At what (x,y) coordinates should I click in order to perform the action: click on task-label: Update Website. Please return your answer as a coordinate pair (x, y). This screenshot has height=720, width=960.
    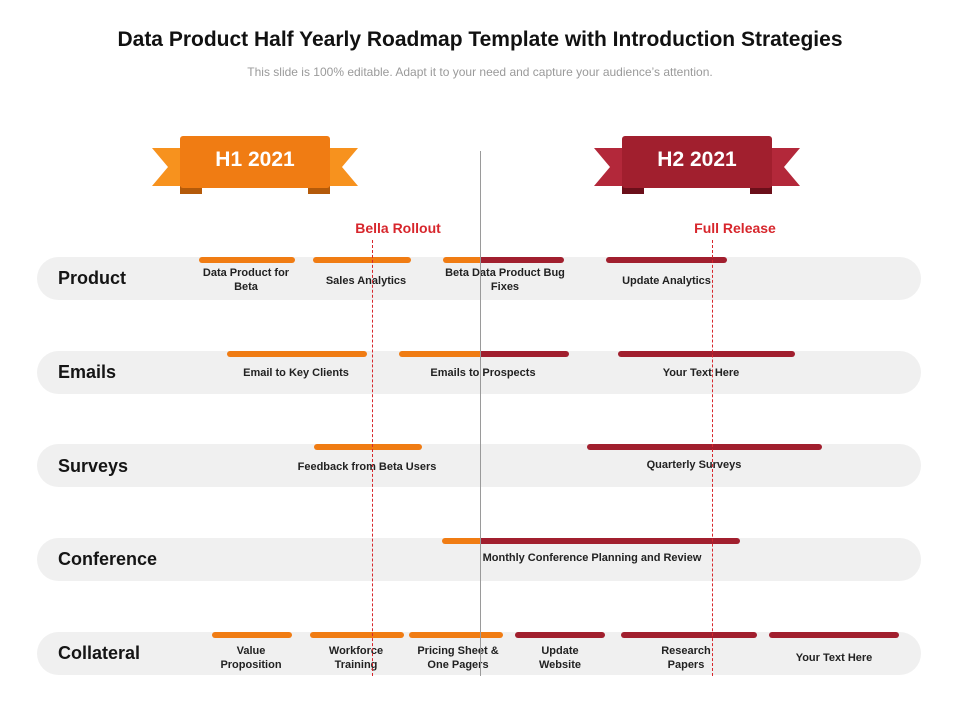
    Looking at the image, I should click on (560, 658).